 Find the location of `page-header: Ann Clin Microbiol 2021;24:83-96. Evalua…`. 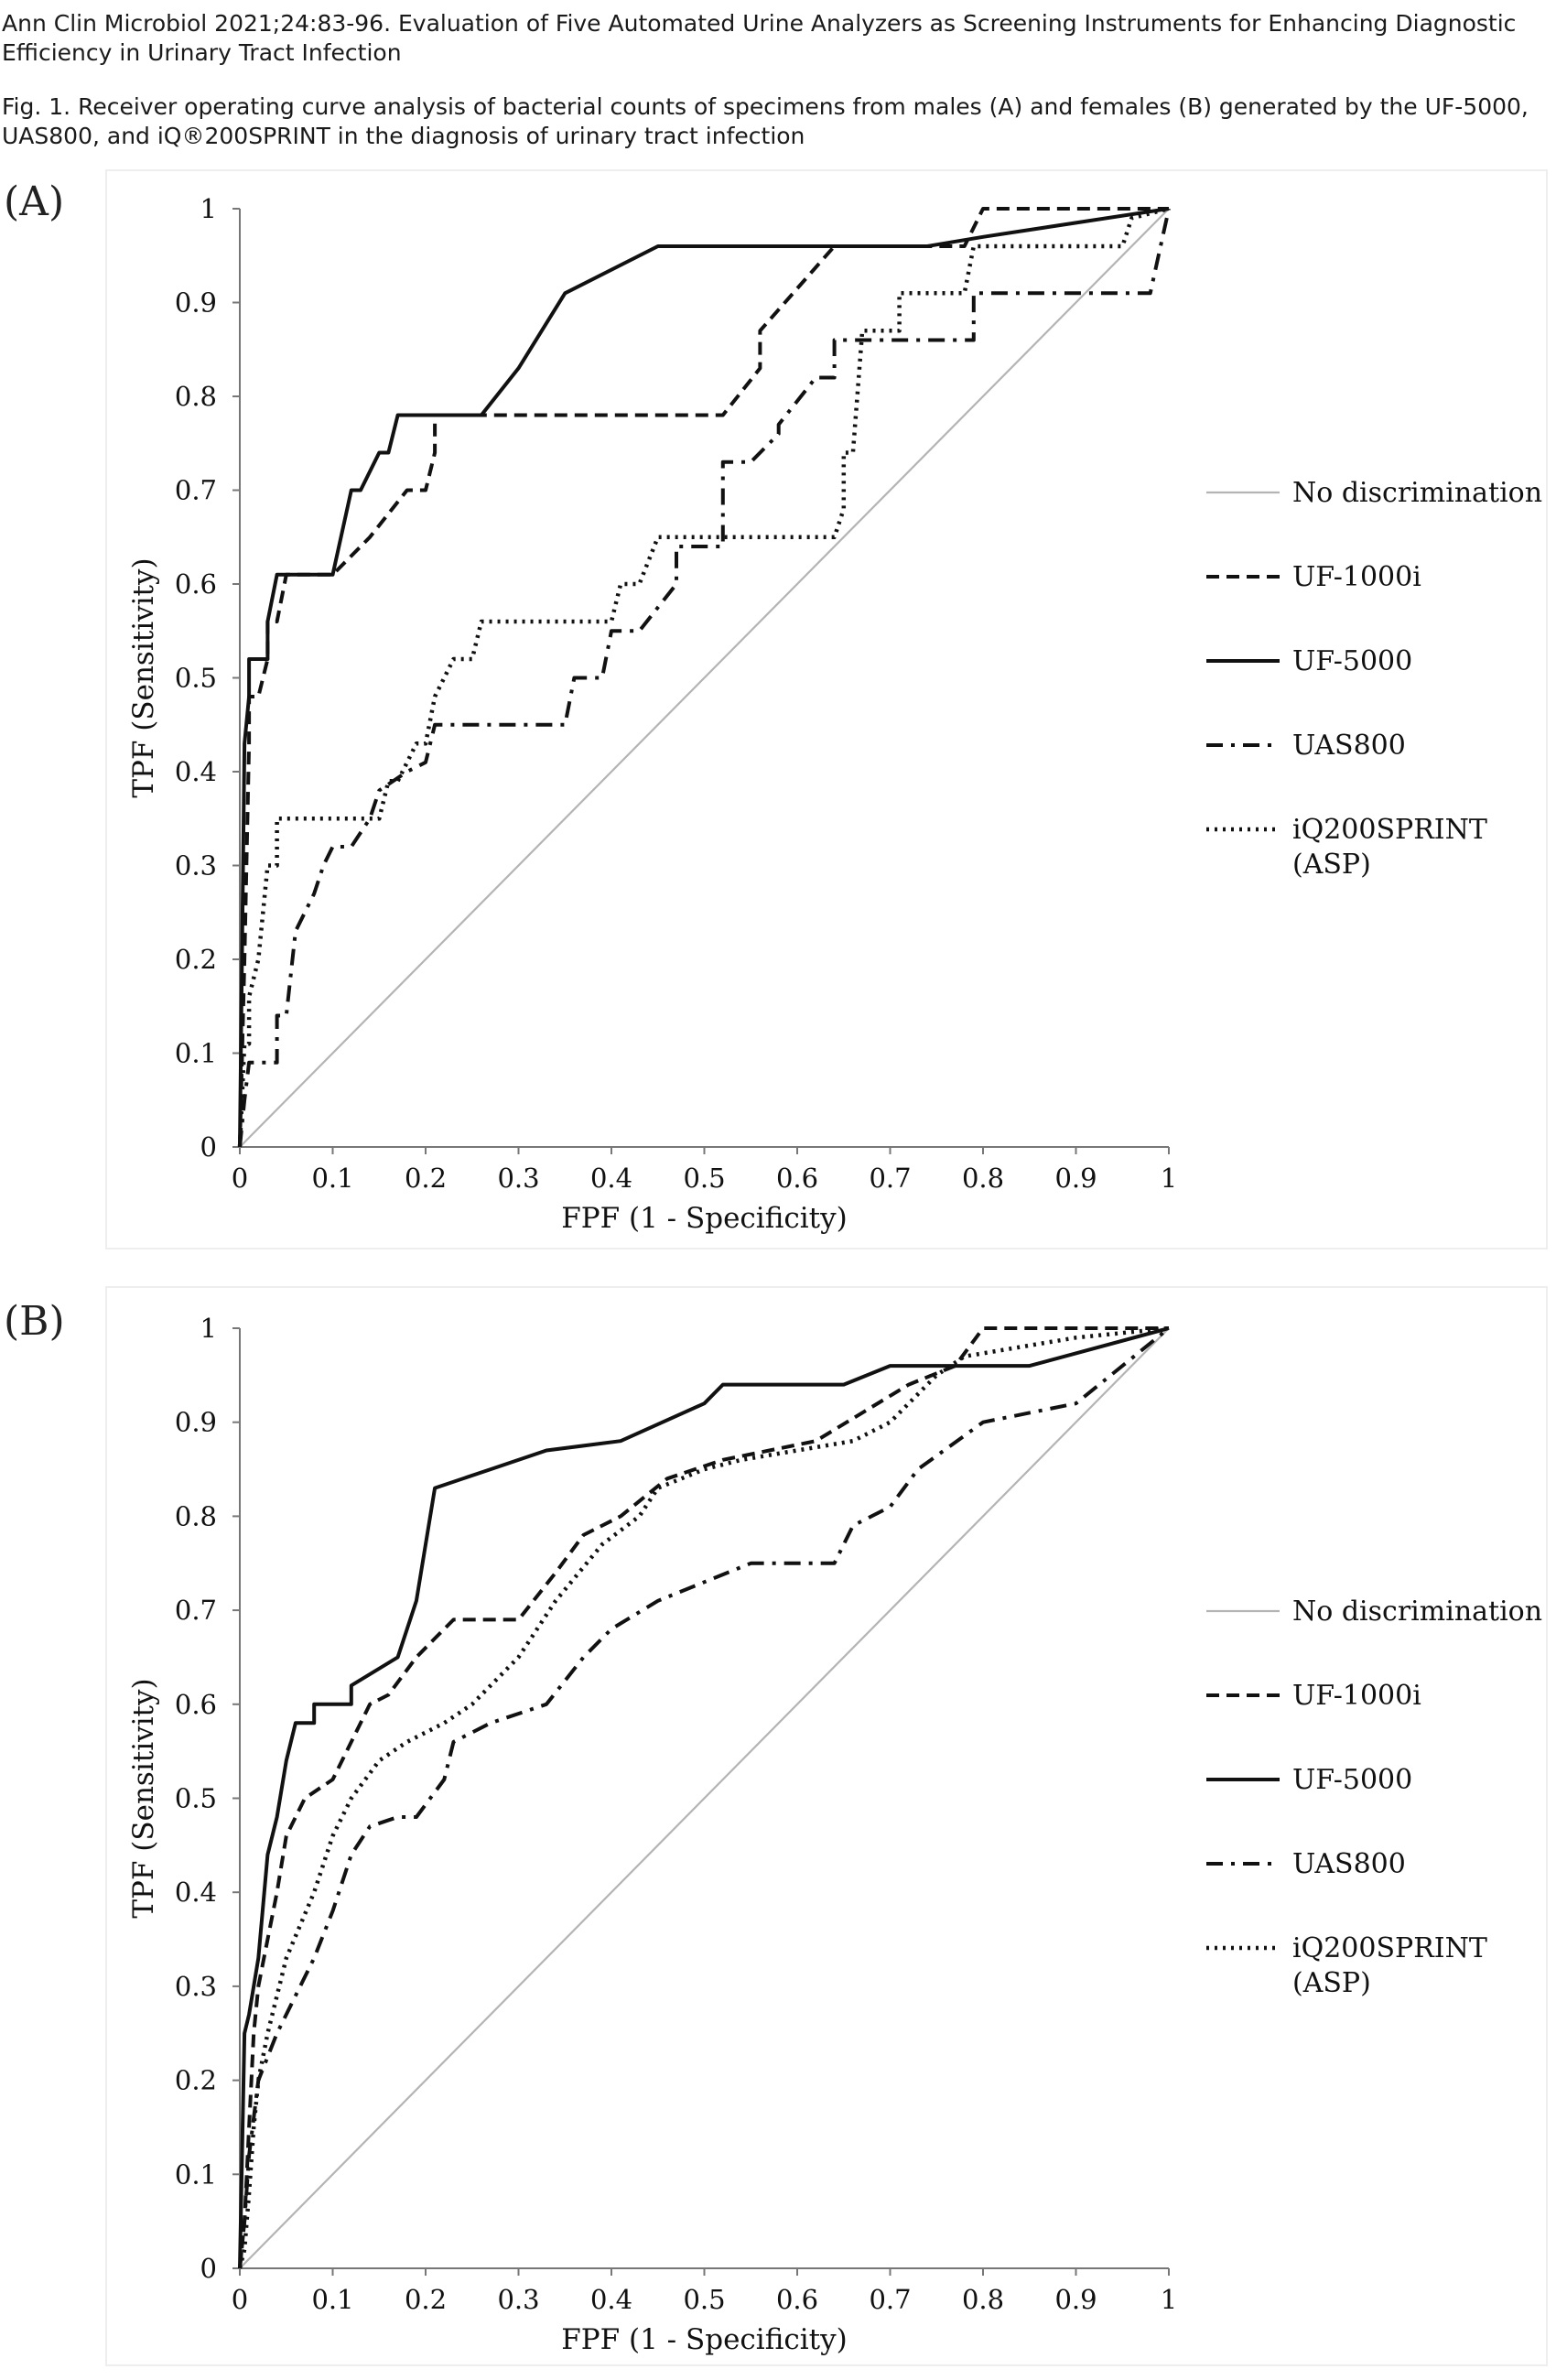

page-header: Ann Clin Microbiol 2021;24:83-96. Evalua… is located at coordinates (771, 80).